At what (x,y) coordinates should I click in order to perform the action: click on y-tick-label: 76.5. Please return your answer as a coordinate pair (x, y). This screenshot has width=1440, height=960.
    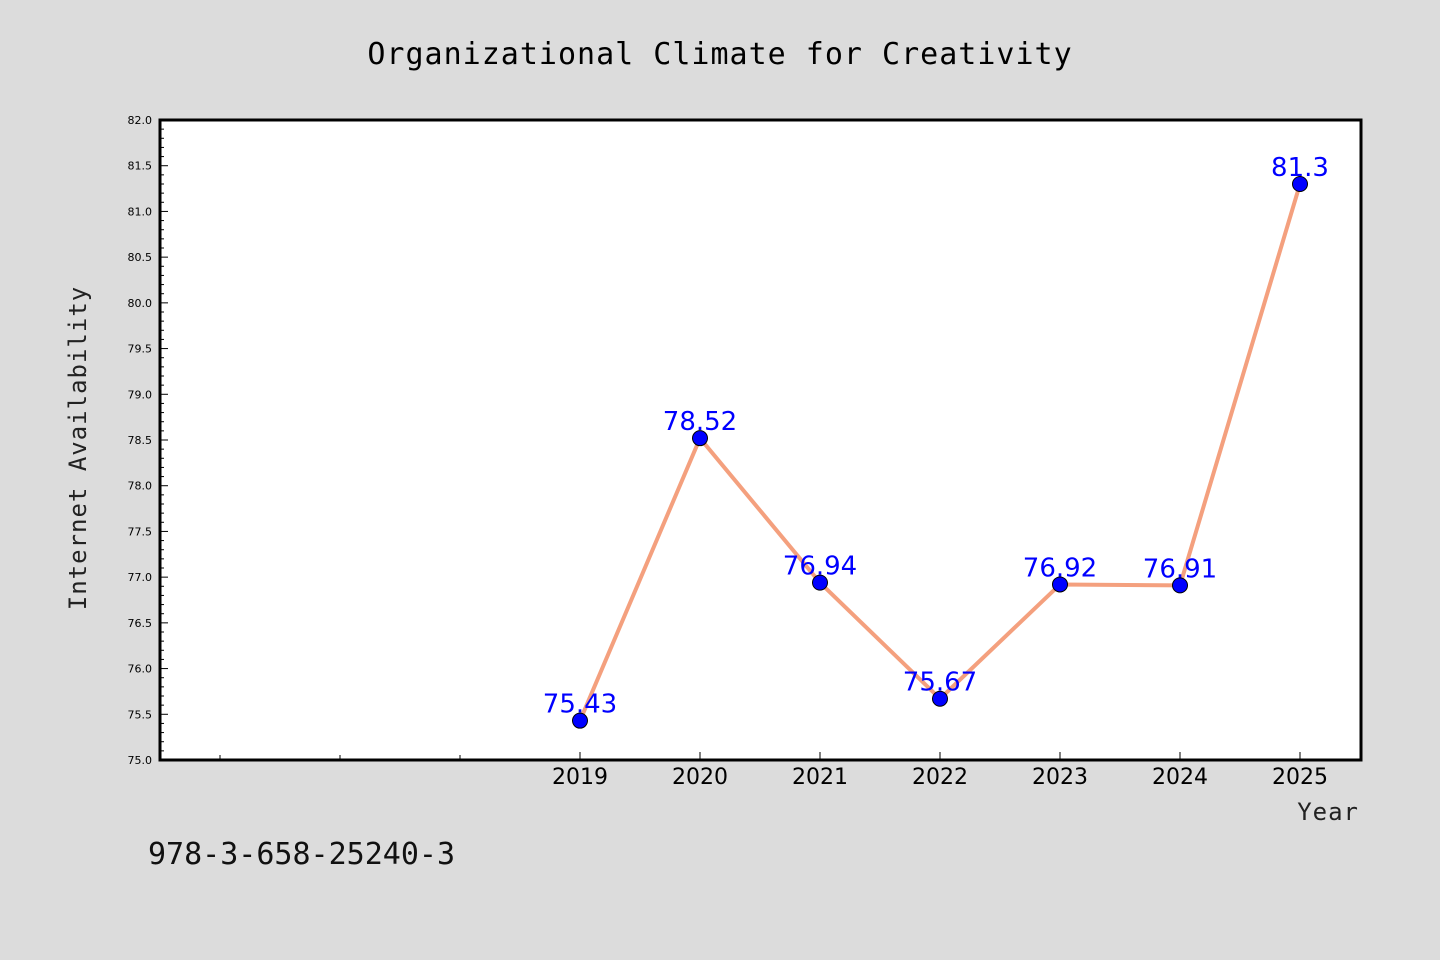
    Looking at the image, I should click on (140, 623).